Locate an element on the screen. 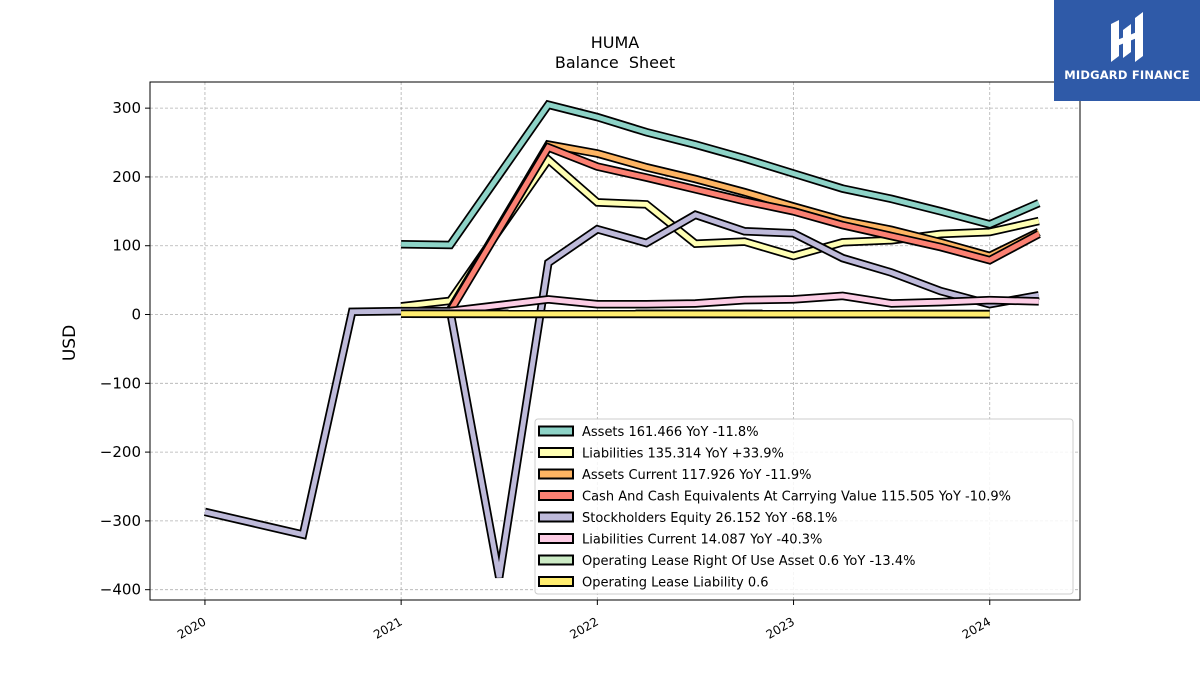 Image resolution: width=1200 pixels, height=675 pixels. y-tick-label: 100 is located at coordinates (126, 246).